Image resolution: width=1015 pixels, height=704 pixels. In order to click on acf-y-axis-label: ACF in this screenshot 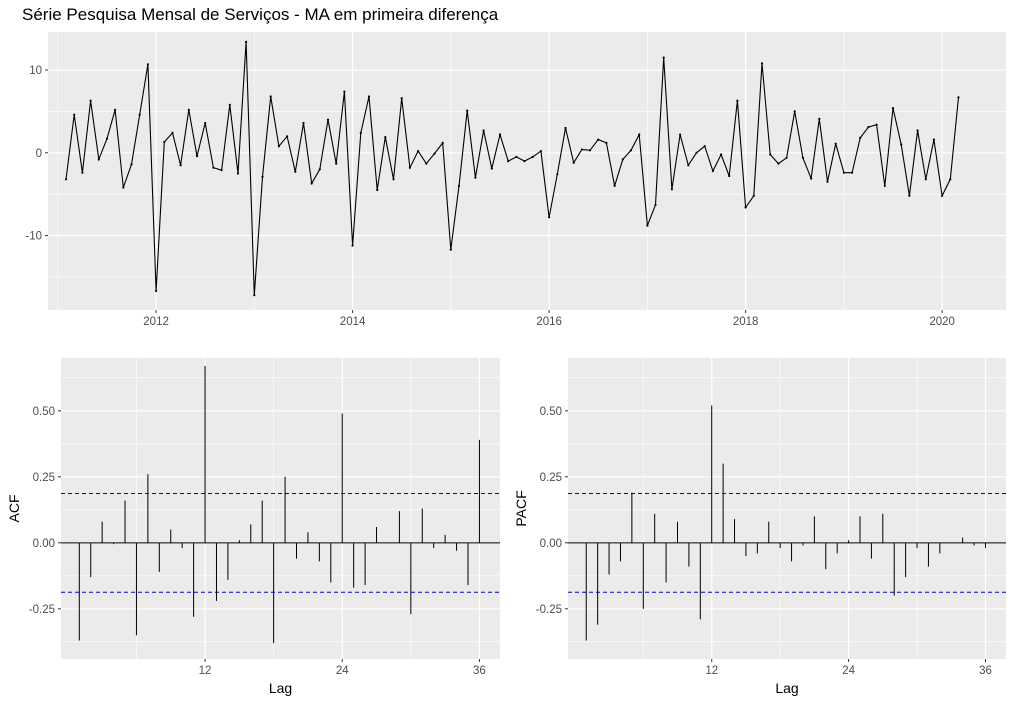, I will do `click(14, 509)`.